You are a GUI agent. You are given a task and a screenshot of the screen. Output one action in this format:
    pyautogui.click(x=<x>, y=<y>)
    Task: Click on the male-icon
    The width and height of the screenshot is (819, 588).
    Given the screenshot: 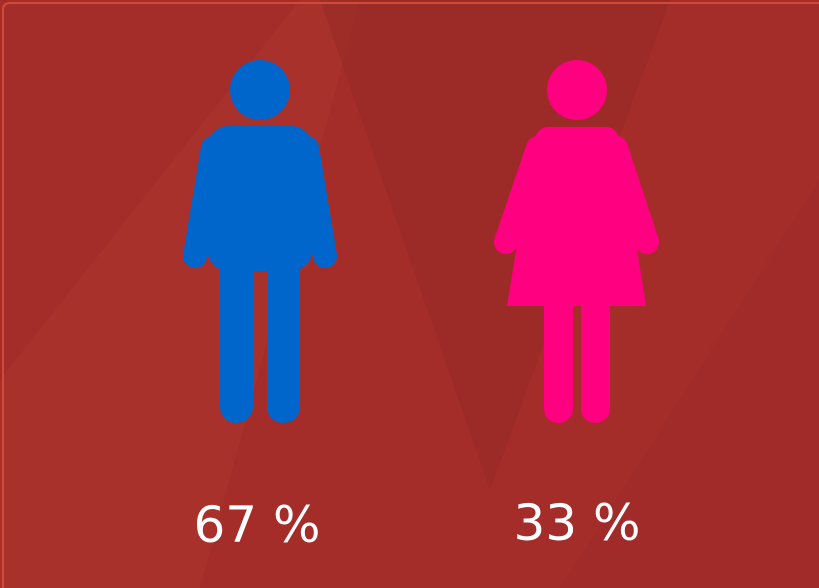 What is the action you would take?
    pyautogui.click(x=260, y=241)
    